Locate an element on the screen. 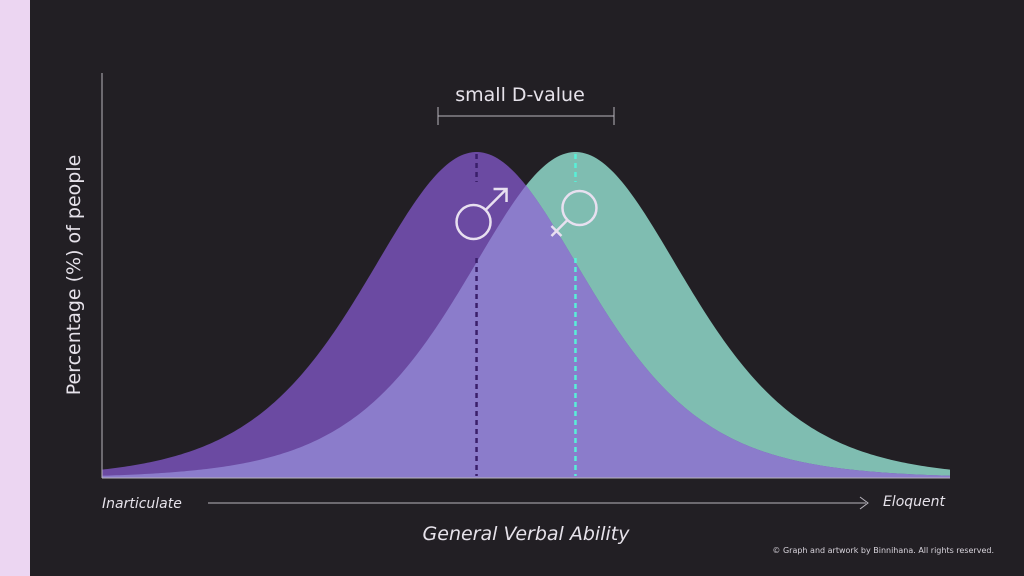  d-value-annotation: small D-value is located at coordinates (520, 95).